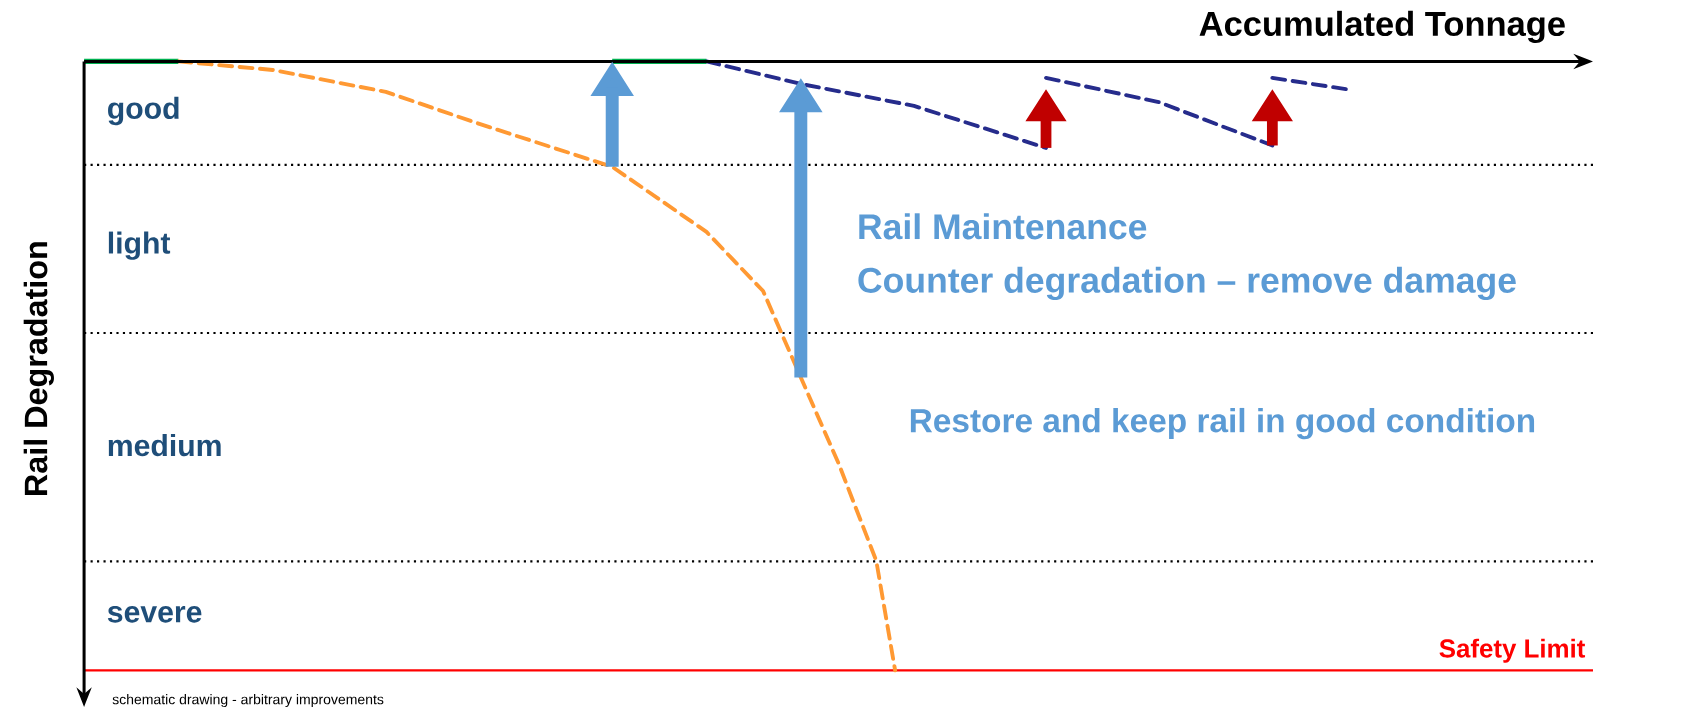 The width and height of the screenshot is (1690, 710). What do you see at coordinates (164, 445) in the screenshot?
I see `annotation: medium` at bounding box center [164, 445].